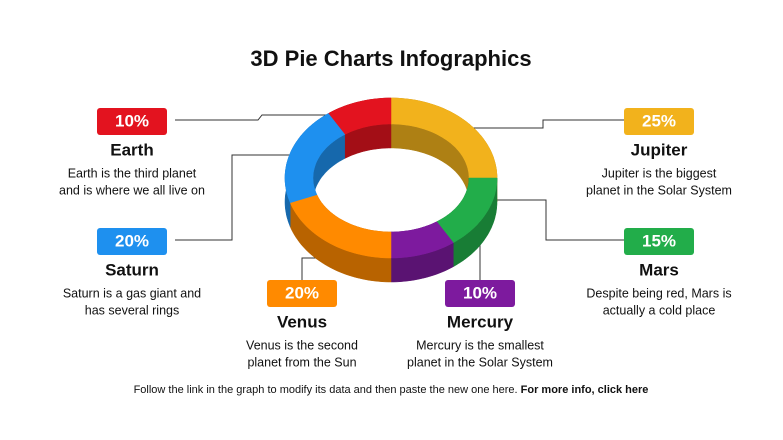  I want to click on description: Venus is the second, so click(302, 345).